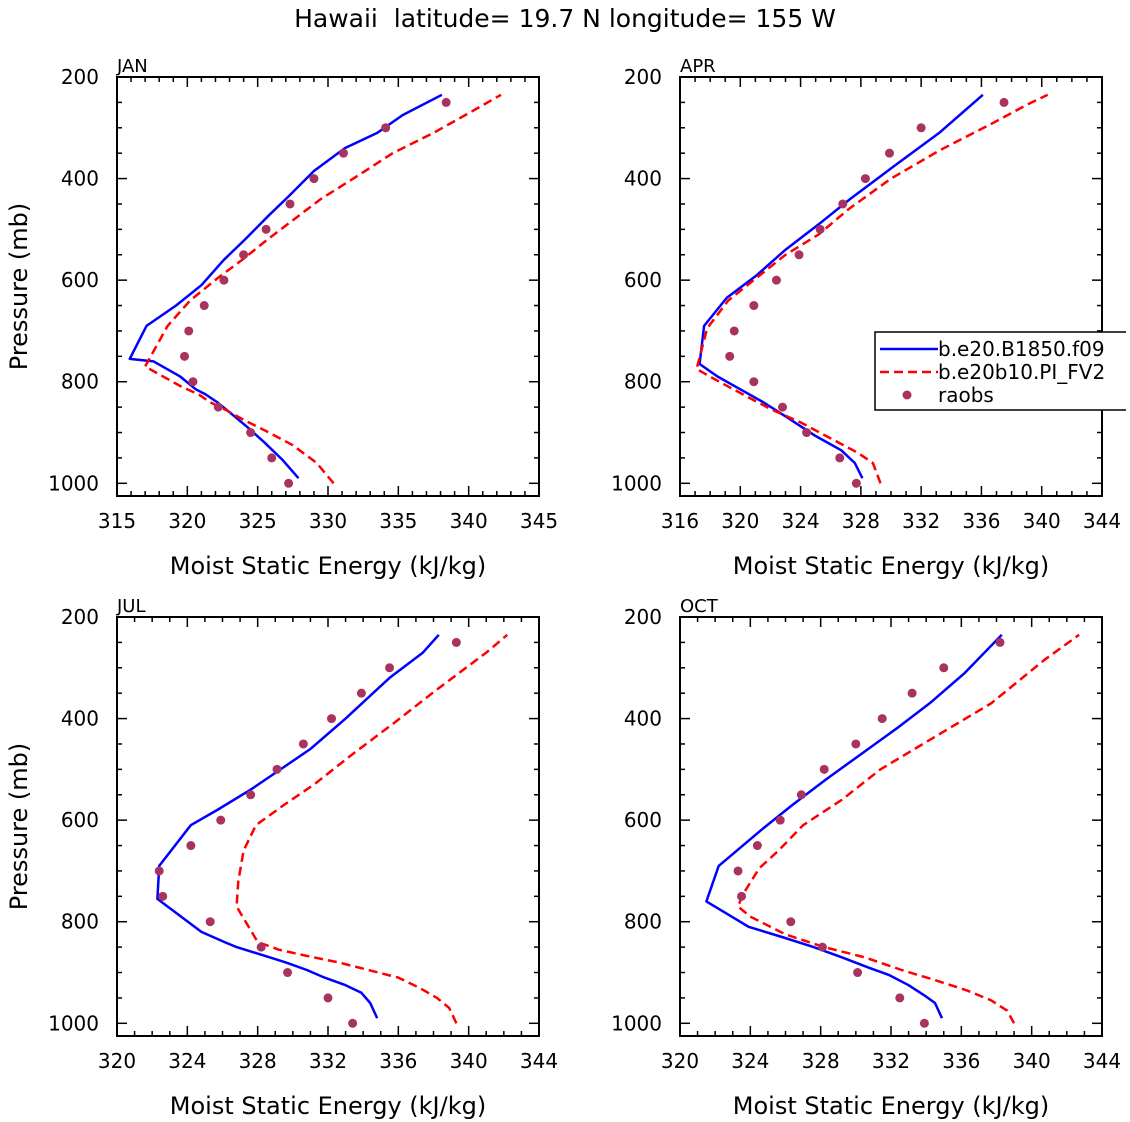 The height and width of the screenshot is (1122, 1130). What do you see at coordinates (539, 521) in the screenshot?
I see `x-tick-label: 345` at bounding box center [539, 521].